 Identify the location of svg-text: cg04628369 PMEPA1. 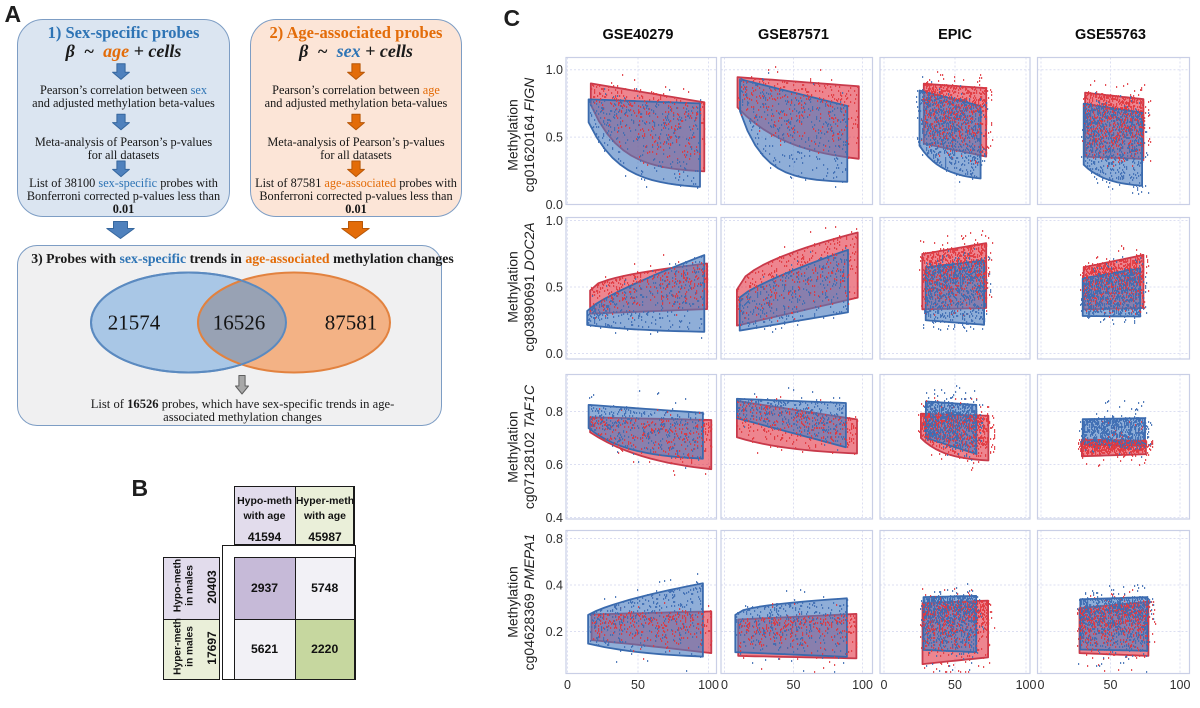
(529, 602).